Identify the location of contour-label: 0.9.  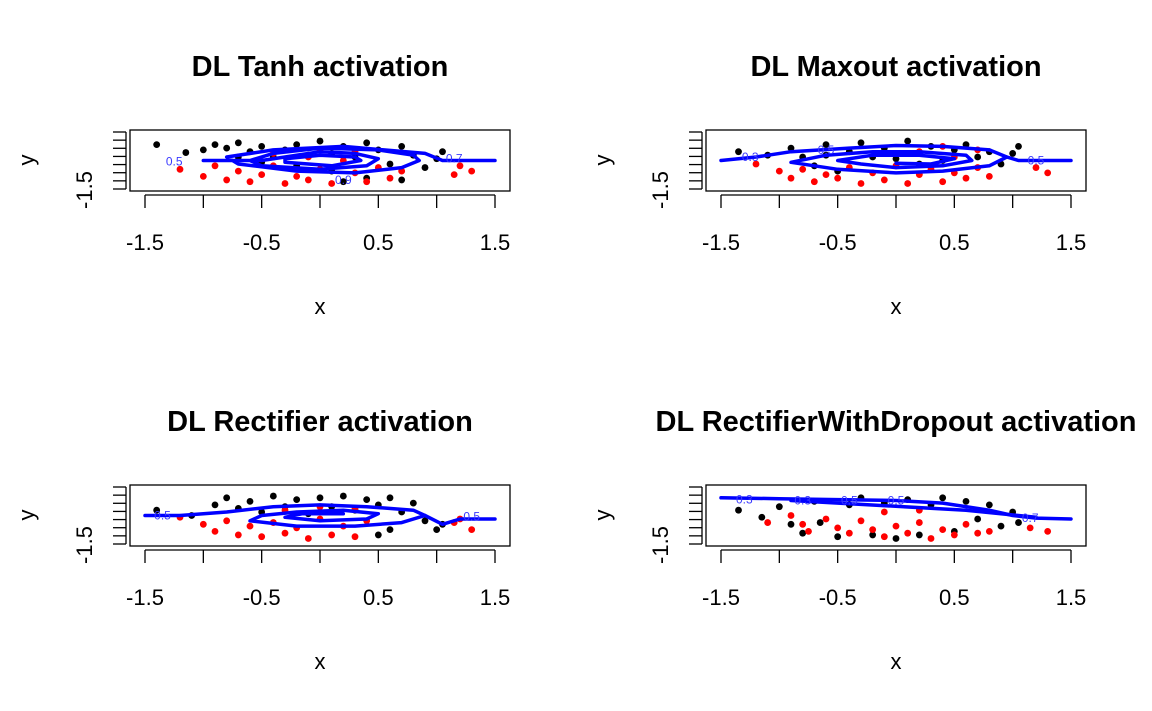
(343, 180).